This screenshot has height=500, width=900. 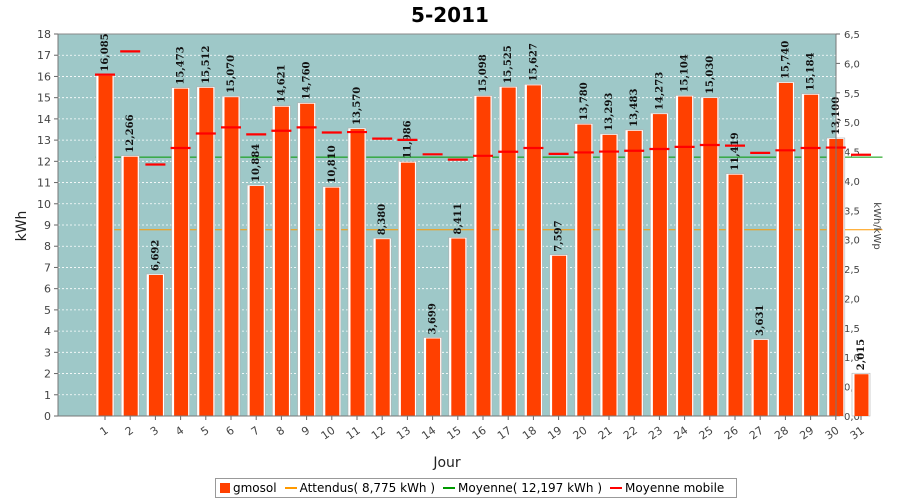 I want to click on x-tick-label: 22, so click(x=630, y=433).